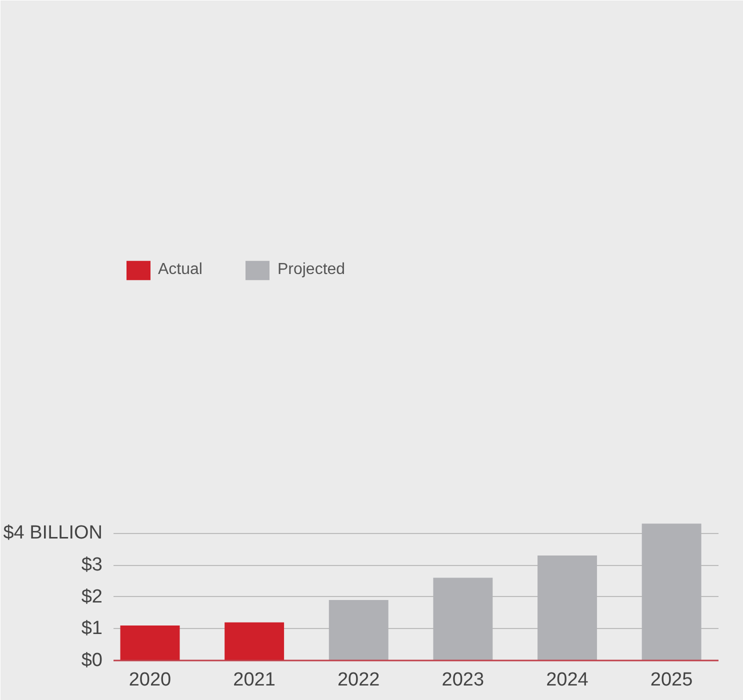 The width and height of the screenshot is (743, 700). Describe the element at coordinates (463, 680) in the screenshot. I see `x-tick-label: 2023` at that location.